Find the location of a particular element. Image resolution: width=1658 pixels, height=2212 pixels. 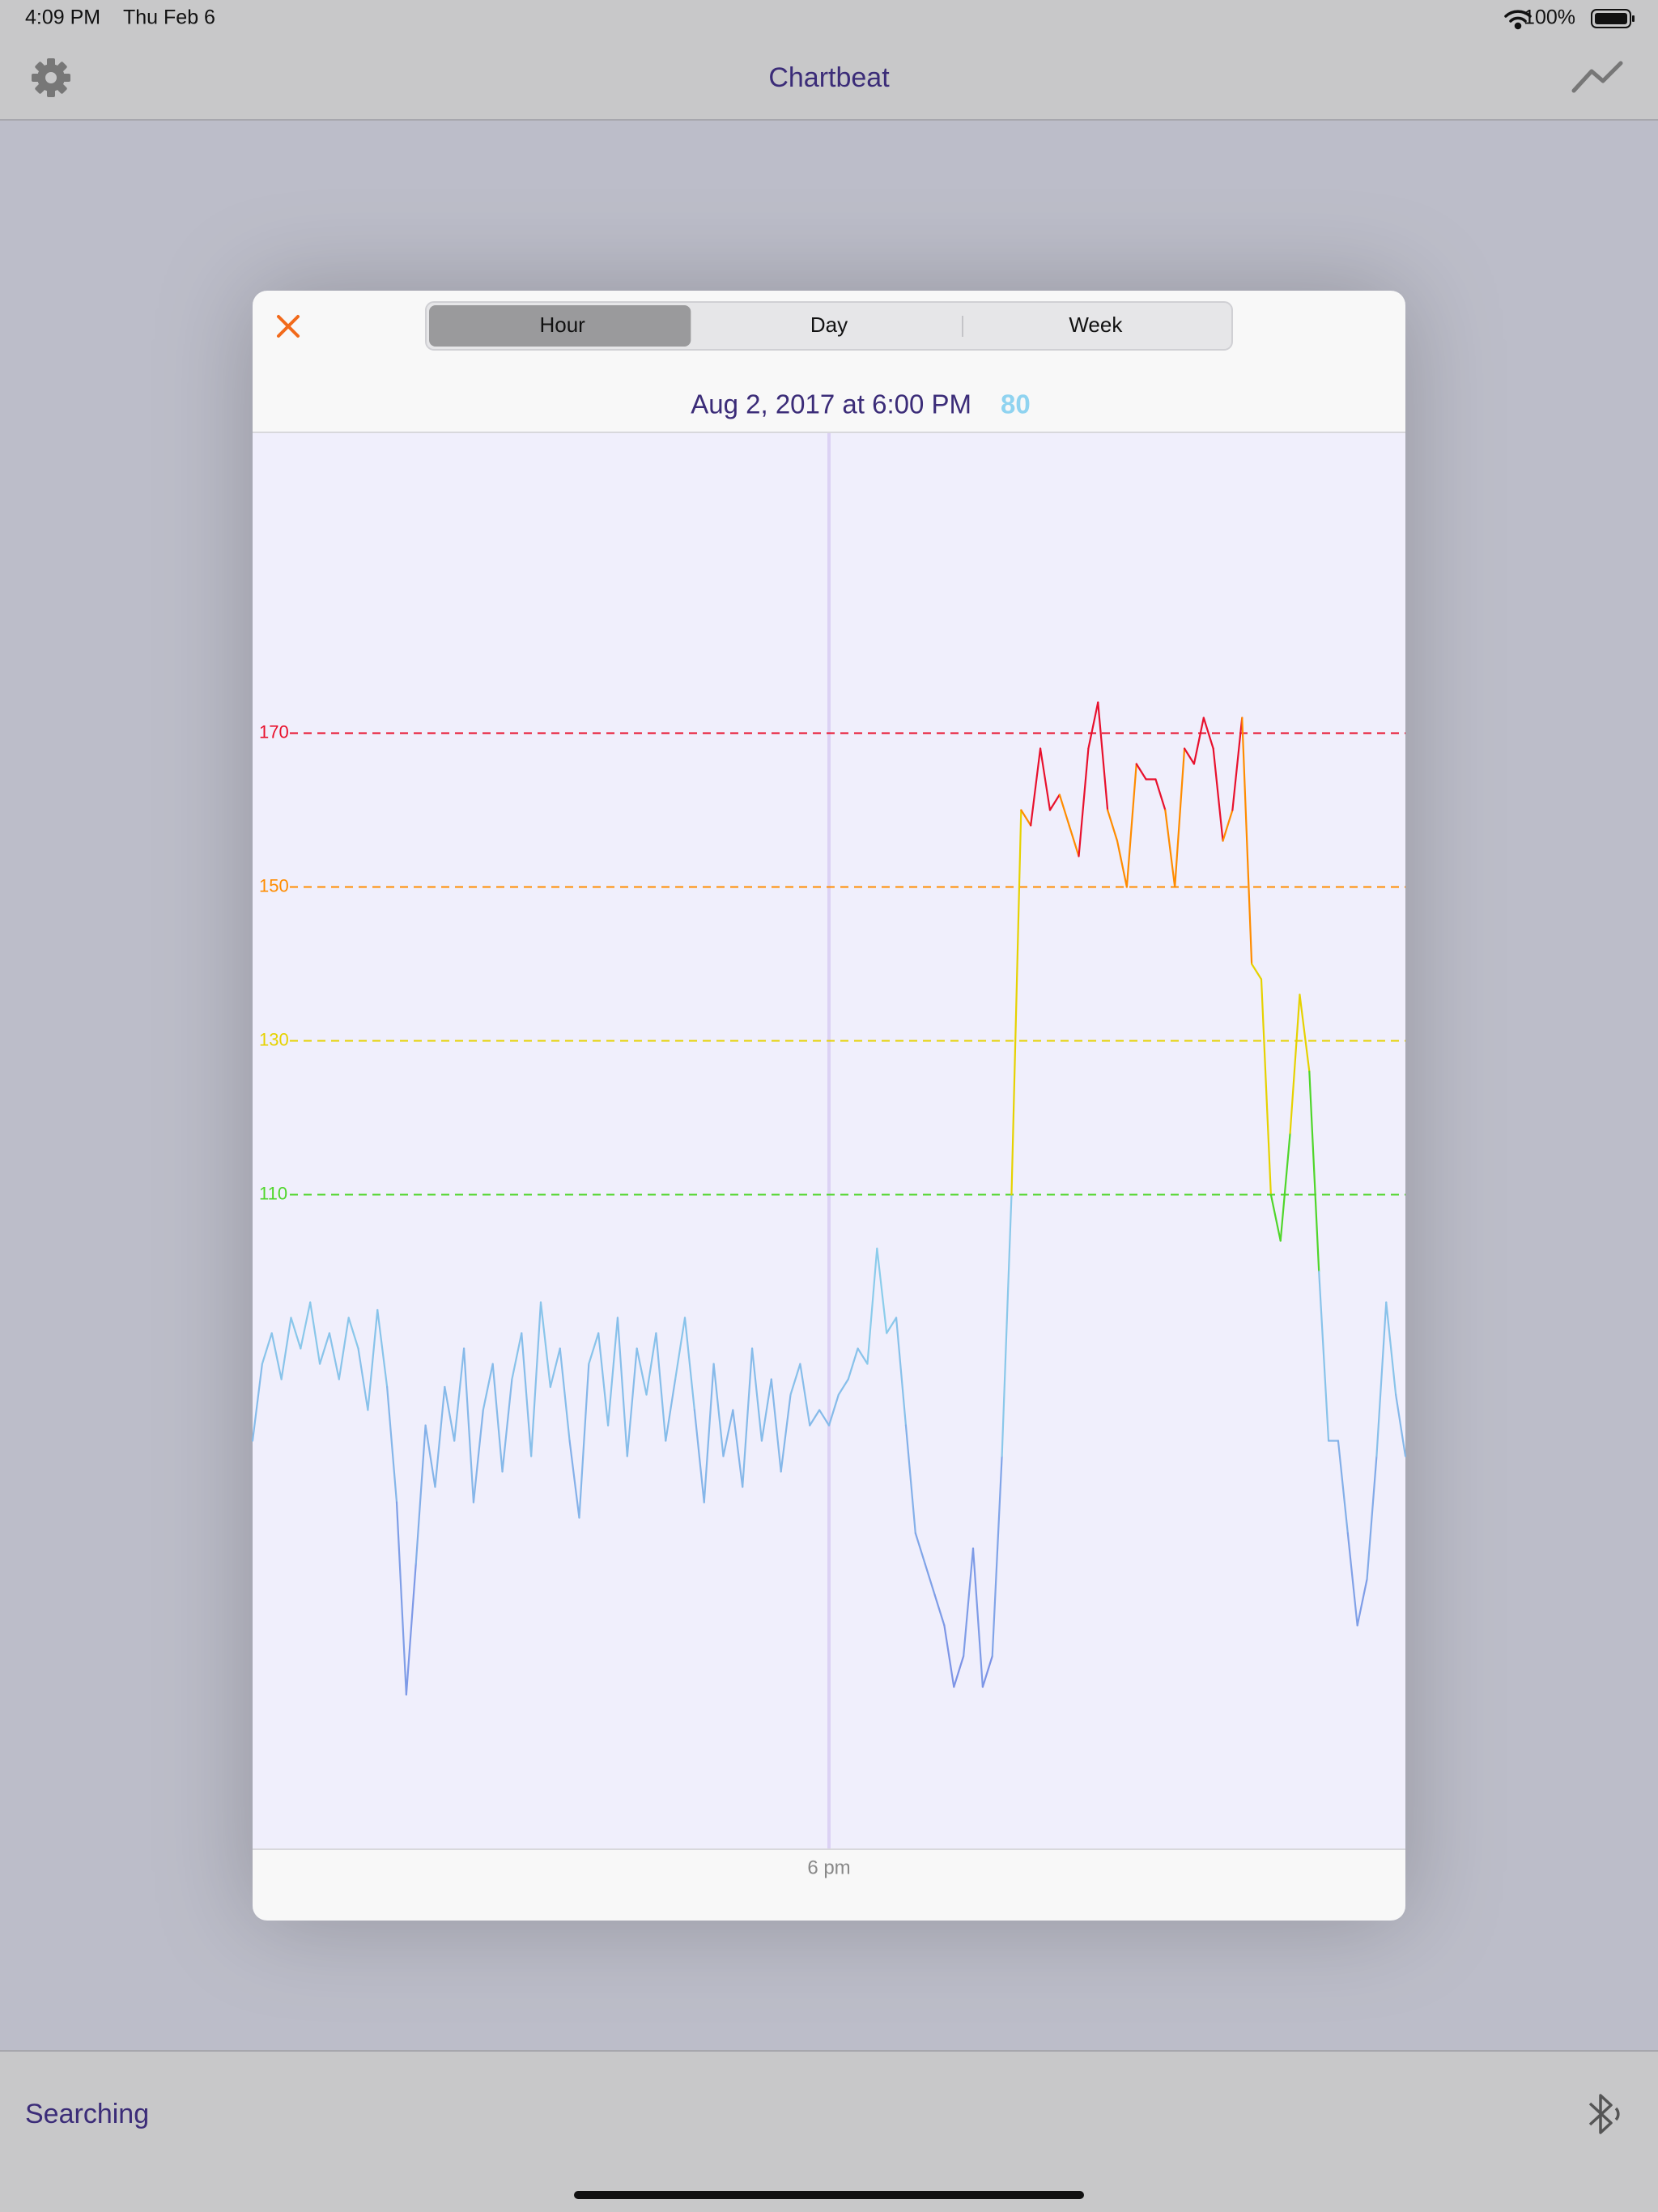

home-indicator is located at coordinates (829, 2195).